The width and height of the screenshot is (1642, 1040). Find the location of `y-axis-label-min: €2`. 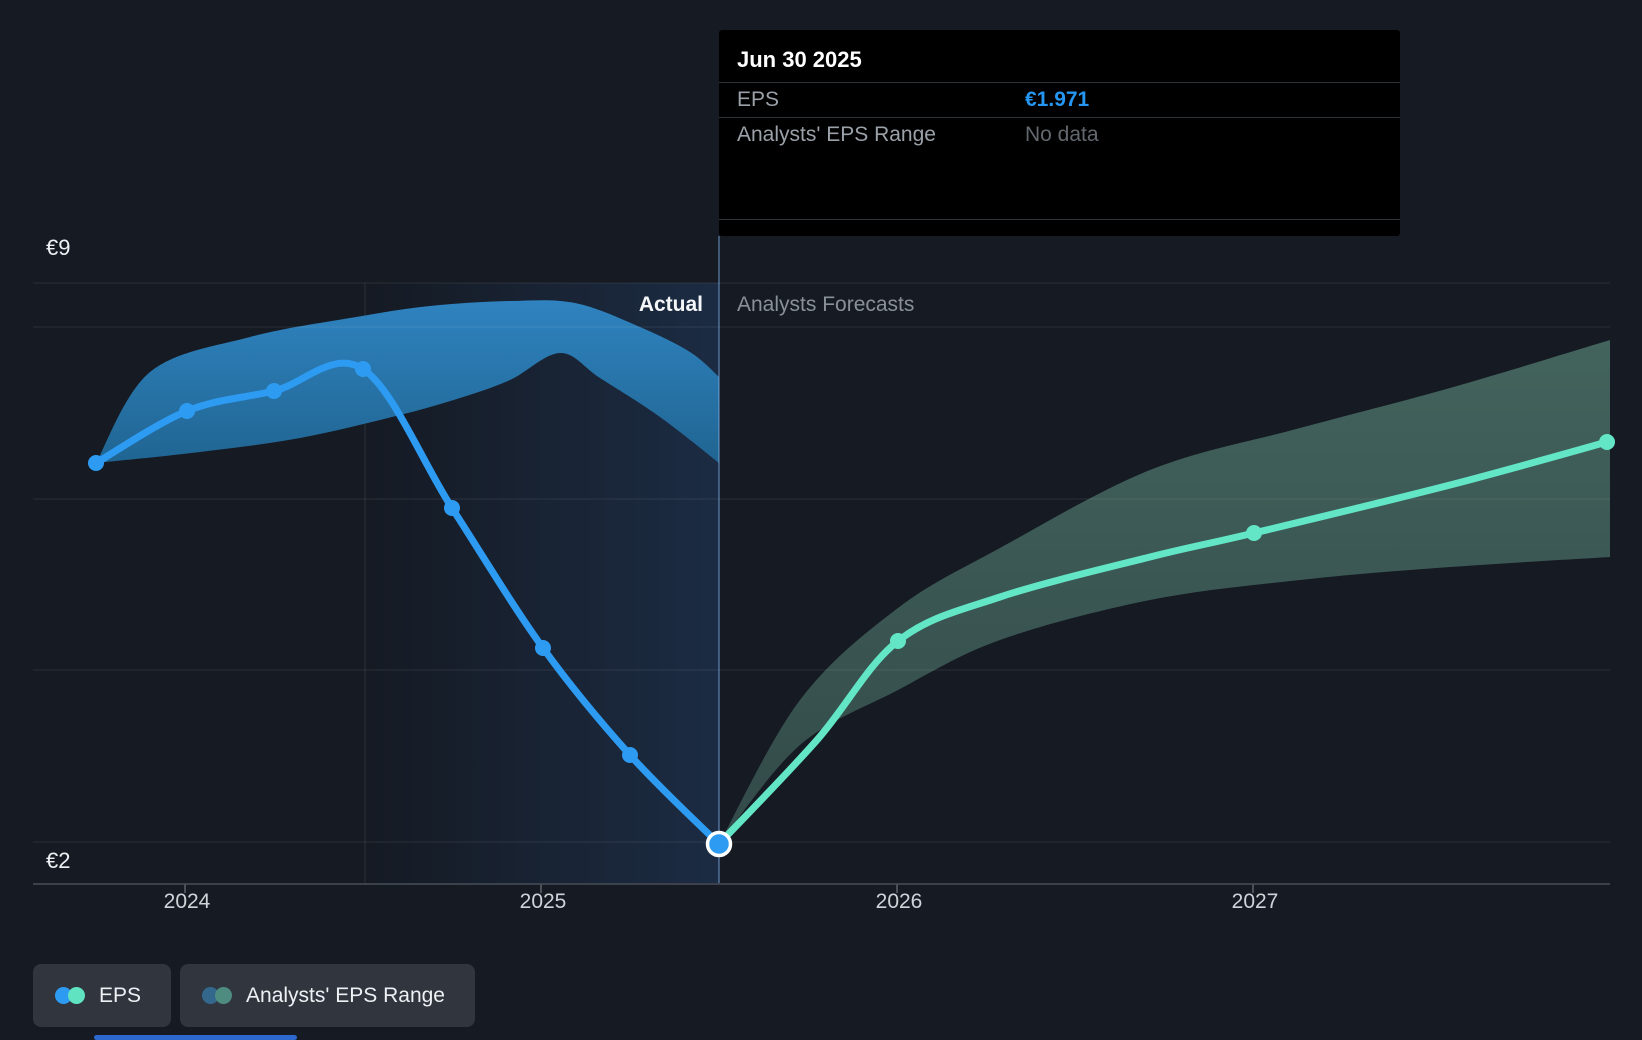

y-axis-label-min: €2 is located at coordinates (58, 860).